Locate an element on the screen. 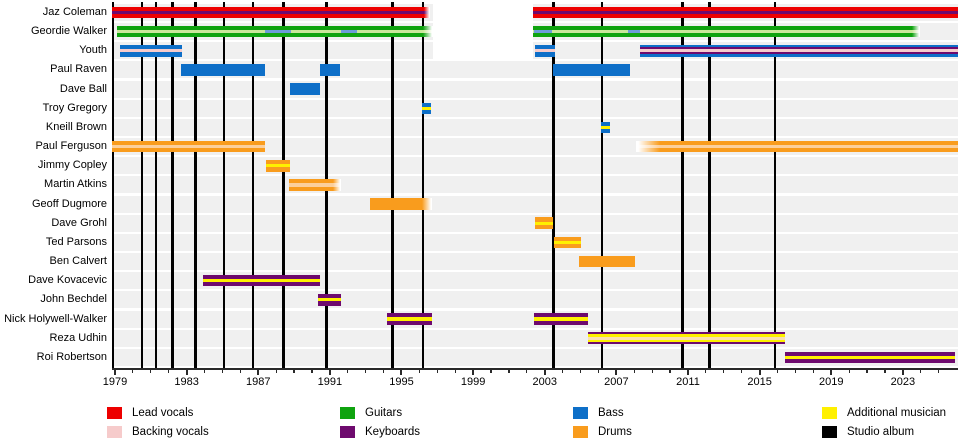 Image resolution: width=960 pixels, height=445 pixels. member-name: Dave Kovacevic is located at coordinates (67, 280).